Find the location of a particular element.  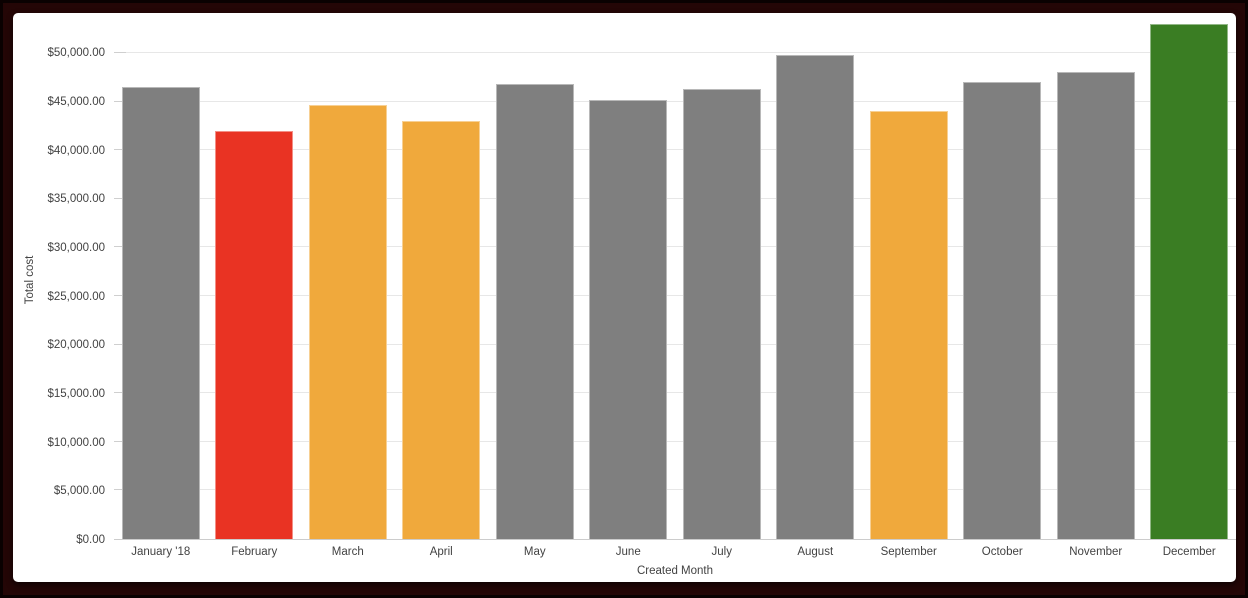

y-tick-label: $25,000.00 is located at coordinates (76, 296).